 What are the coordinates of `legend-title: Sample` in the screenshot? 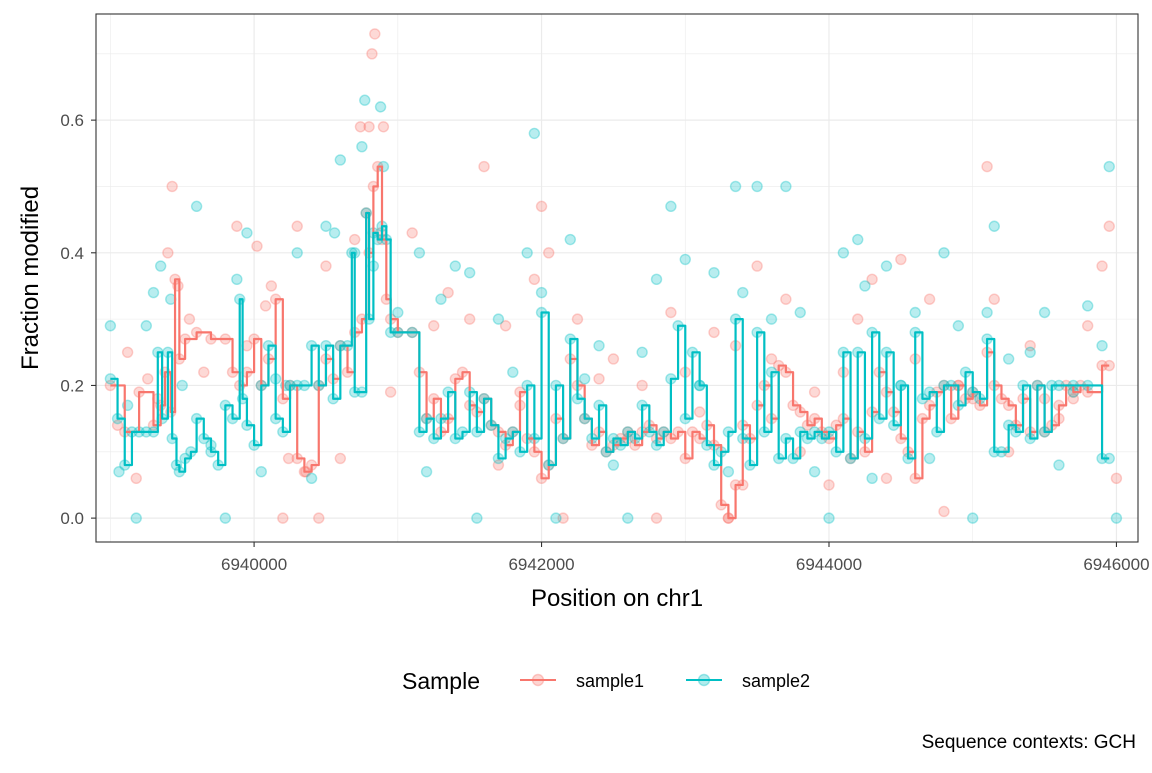 It's located at (441, 681).